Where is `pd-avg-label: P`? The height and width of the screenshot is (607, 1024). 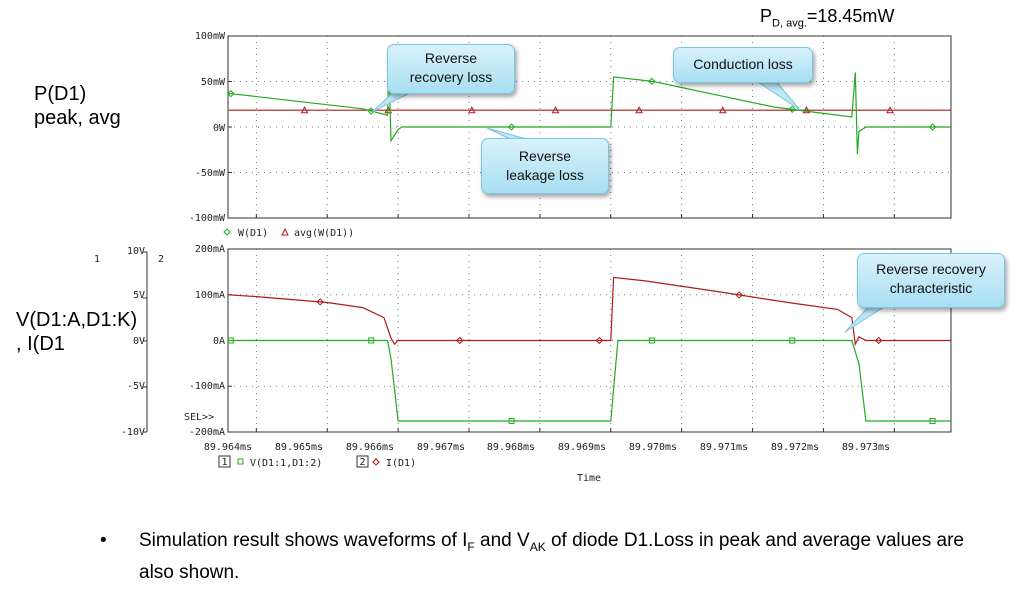
pd-avg-label: P is located at coordinates (766, 16).